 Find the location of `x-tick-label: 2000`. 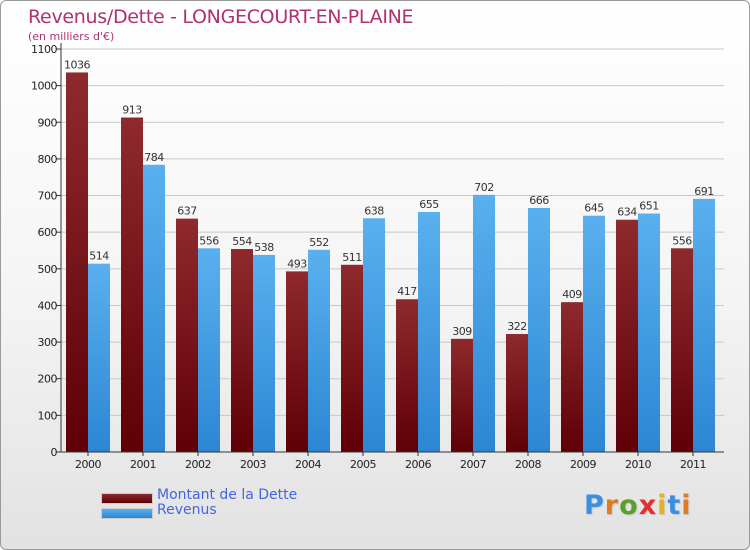

x-tick-label: 2000 is located at coordinates (88, 464).